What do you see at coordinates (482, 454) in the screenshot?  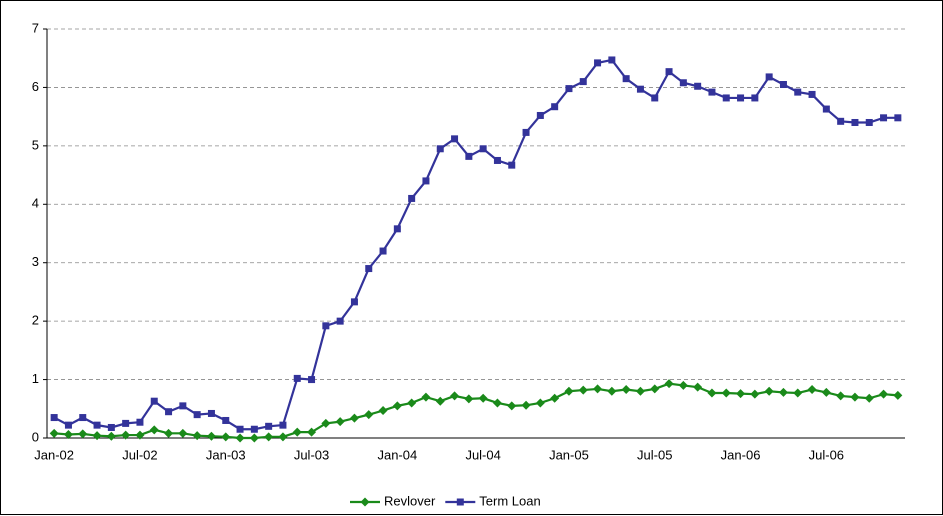 I see `x-tick-label: Jul-04` at bounding box center [482, 454].